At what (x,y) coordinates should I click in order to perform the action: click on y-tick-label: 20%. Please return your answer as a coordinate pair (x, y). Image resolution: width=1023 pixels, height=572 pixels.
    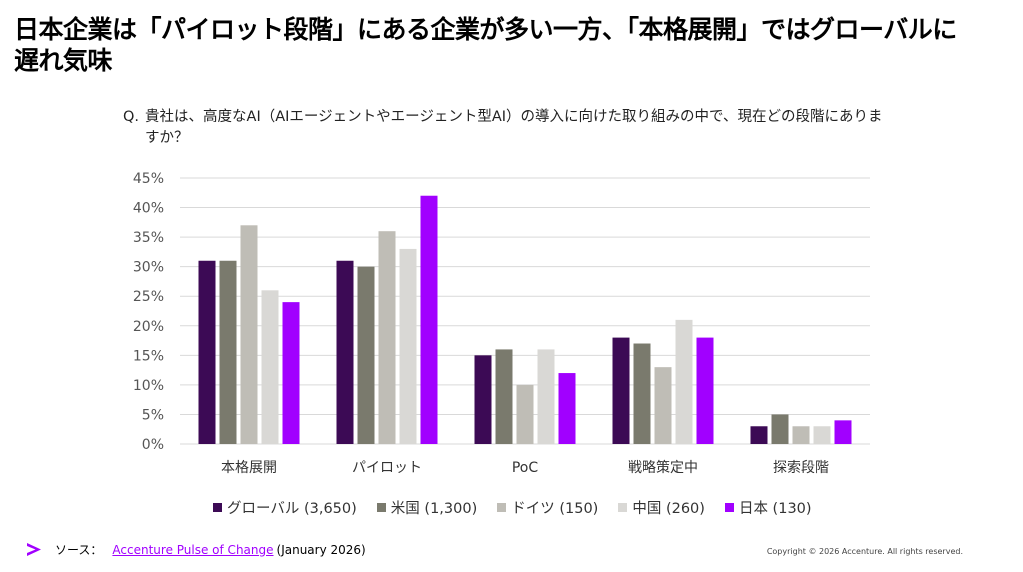
    Looking at the image, I should click on (148, 327).